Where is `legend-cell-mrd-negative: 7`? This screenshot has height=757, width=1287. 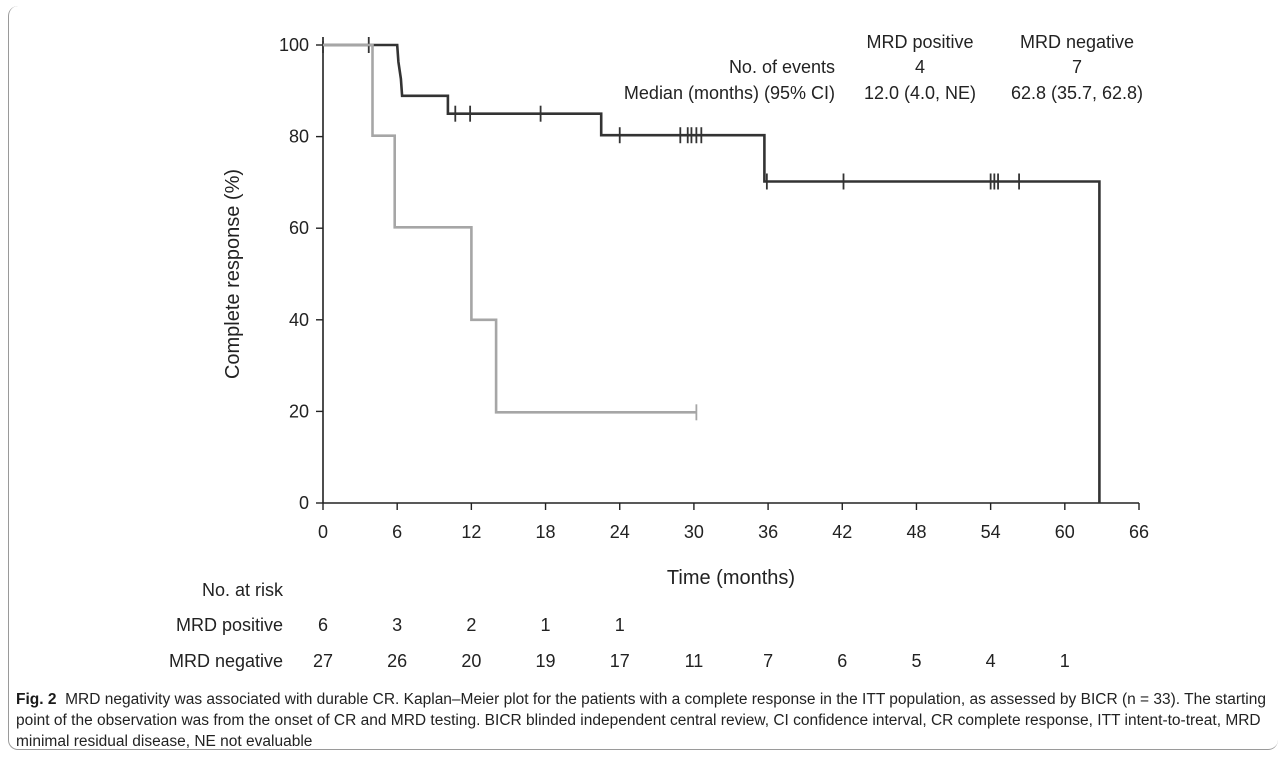
legend-cell-mrd-negative: 7 is located at coordinates (1077, 67).